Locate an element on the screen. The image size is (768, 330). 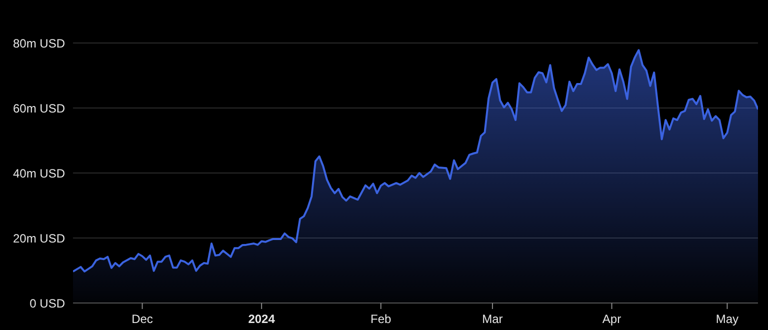
y-tick-label: 80m USD is located at coordinates (39, 43).